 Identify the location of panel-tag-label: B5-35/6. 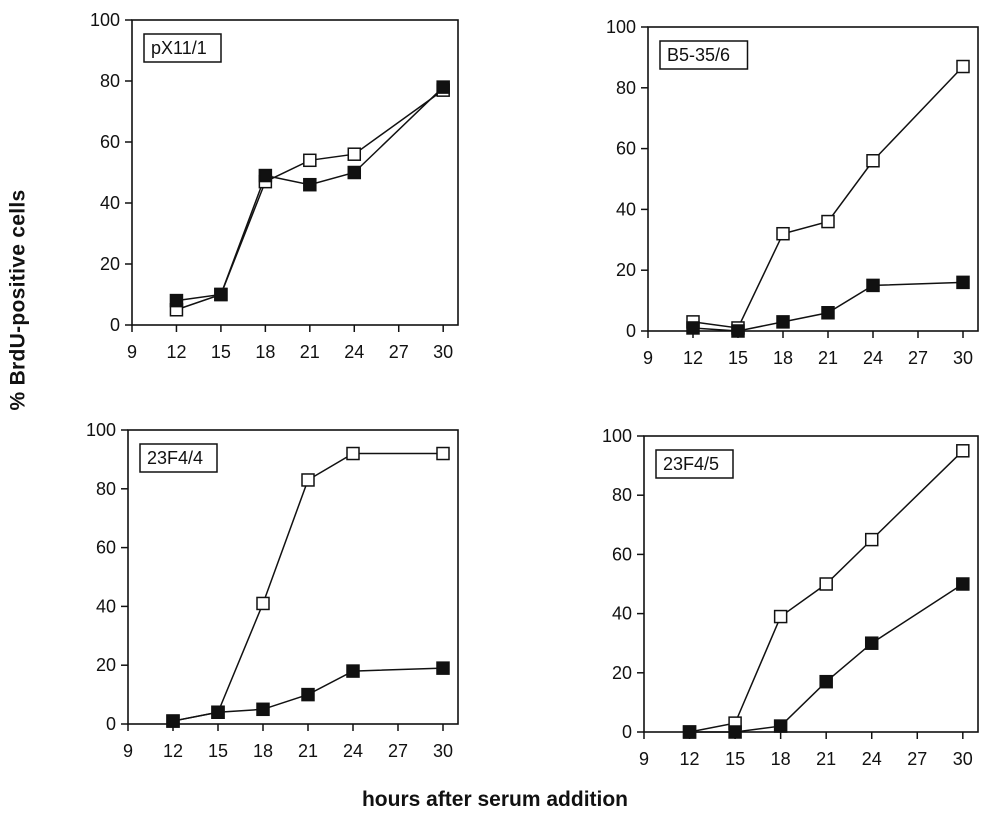
(698, 55).